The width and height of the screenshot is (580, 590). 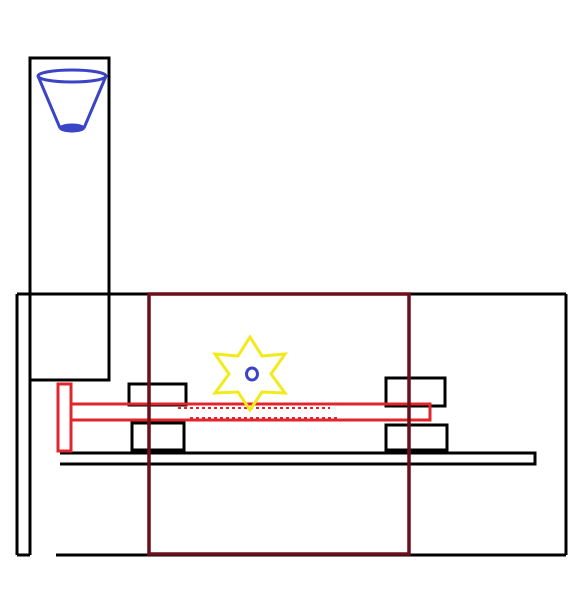 I want to click on funnel-icon, so click(x=72, y=100).